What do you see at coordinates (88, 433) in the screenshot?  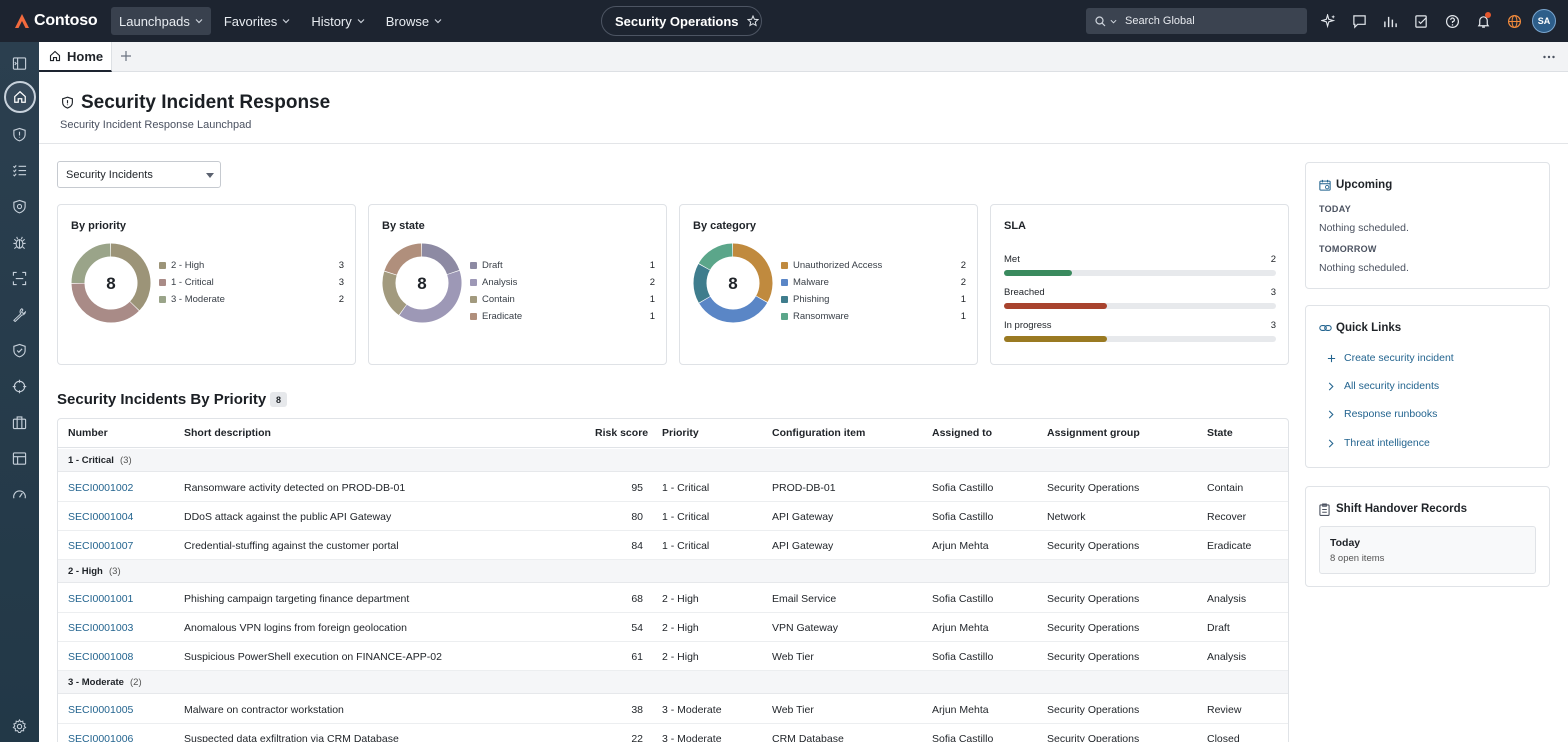 I see `column-header-number: Number` at bounding box center [88, 433].